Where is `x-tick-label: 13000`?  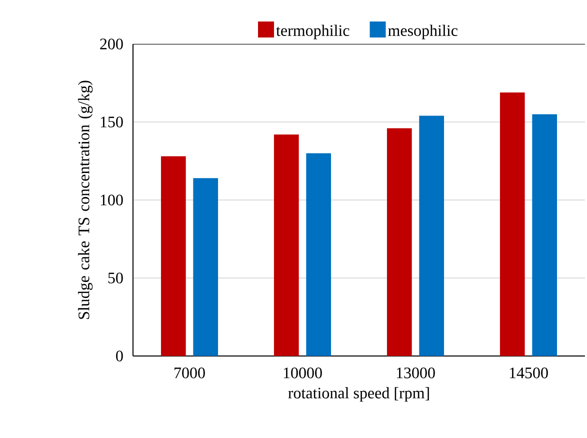
x-tick-label: 13000 is located at coordinates (415, 373).